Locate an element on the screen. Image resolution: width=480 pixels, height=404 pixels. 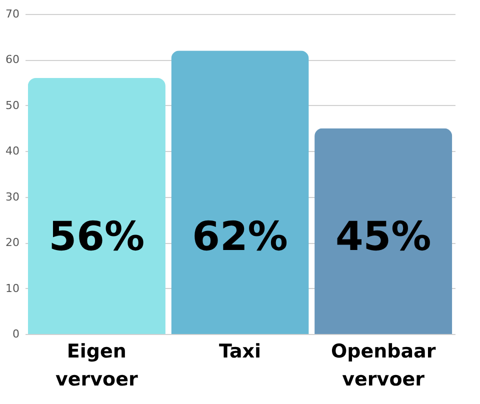
y-tick-label: 70 is located at coordinates (13, 14).